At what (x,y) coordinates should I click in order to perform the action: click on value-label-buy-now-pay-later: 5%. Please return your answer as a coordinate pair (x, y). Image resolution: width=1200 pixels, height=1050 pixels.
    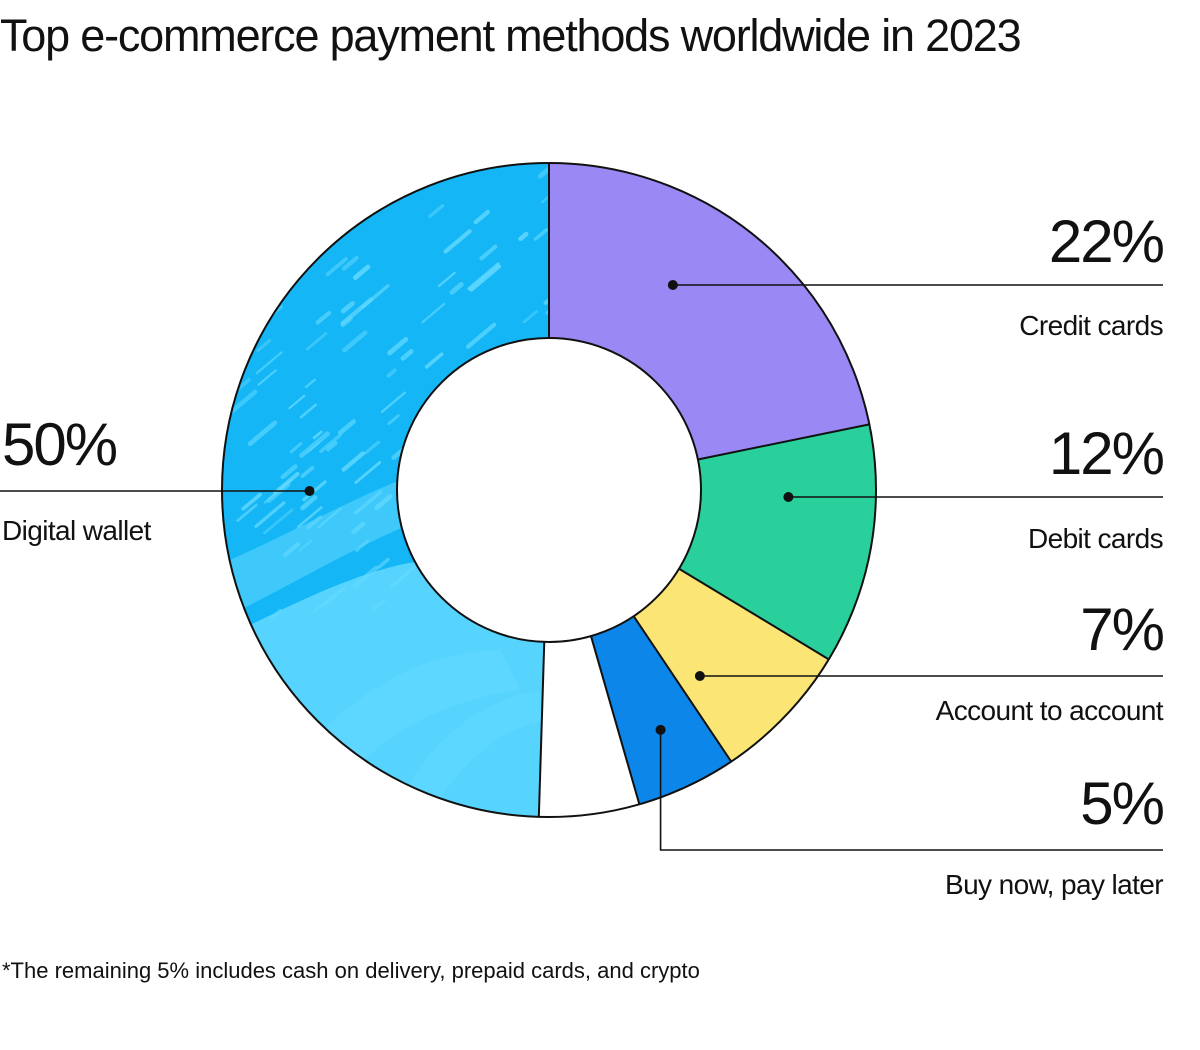
    Looking at the image, I should click on (1121, 803).